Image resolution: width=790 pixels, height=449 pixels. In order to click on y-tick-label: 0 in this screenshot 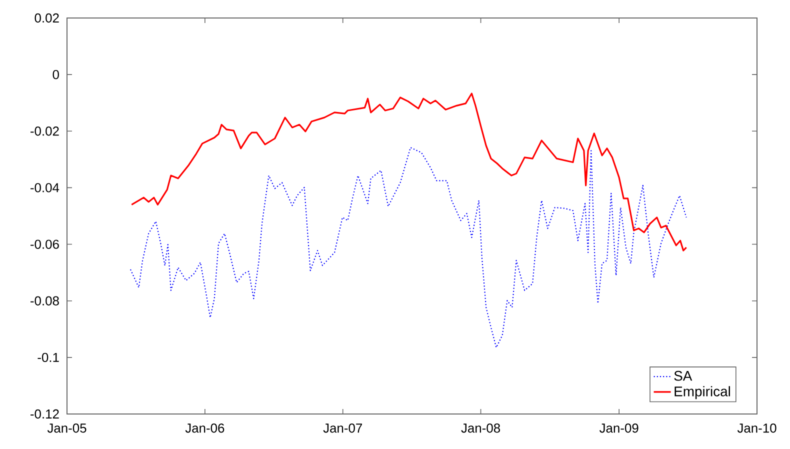, I will do `click(55, 75)`.